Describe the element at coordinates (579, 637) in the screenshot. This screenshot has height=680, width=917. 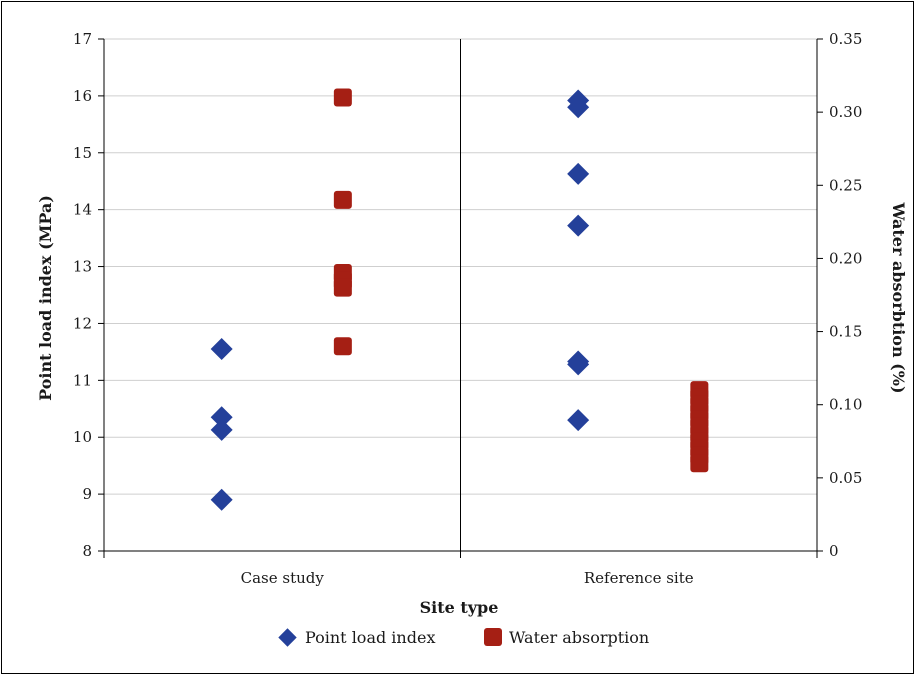
I see `legend-label-water-absorption: Water absorption` at that location.